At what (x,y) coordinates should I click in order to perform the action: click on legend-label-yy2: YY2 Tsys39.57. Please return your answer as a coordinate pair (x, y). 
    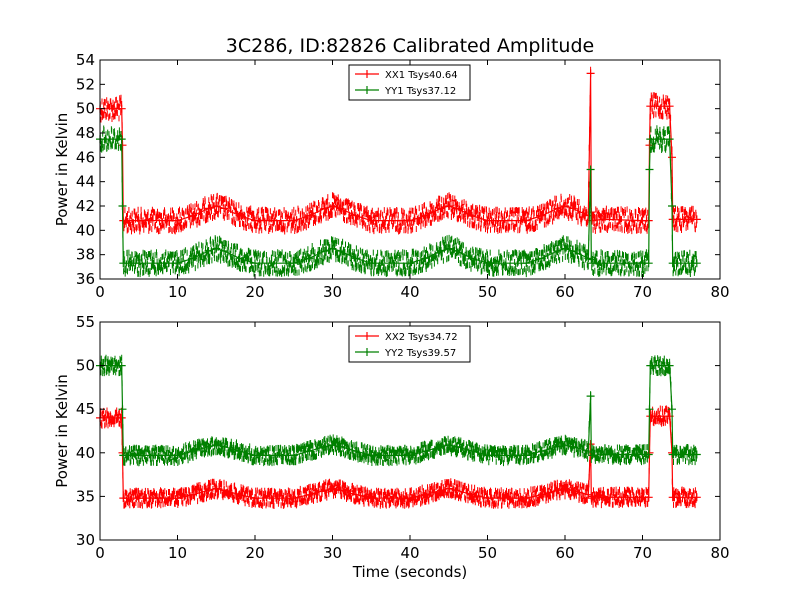
    Looking at the image, I should click on (420, 353).